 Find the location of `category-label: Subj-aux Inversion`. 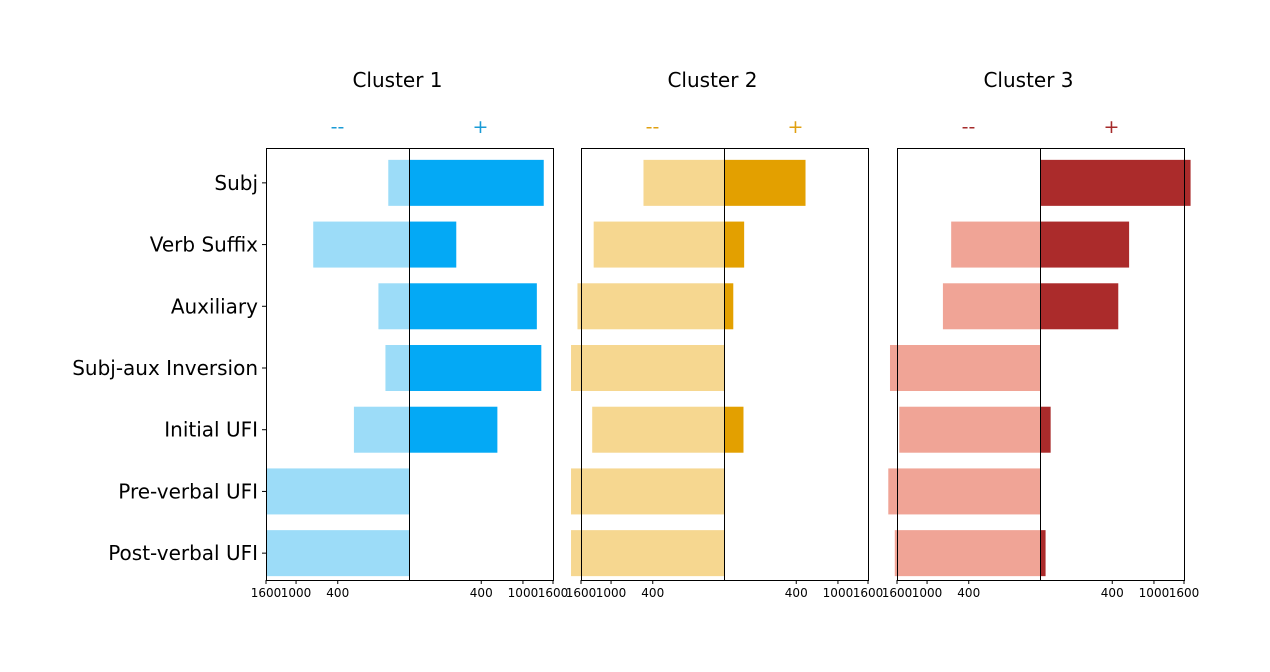

category-label: Subj-aux Inversion is located at coordinates (165, 368).